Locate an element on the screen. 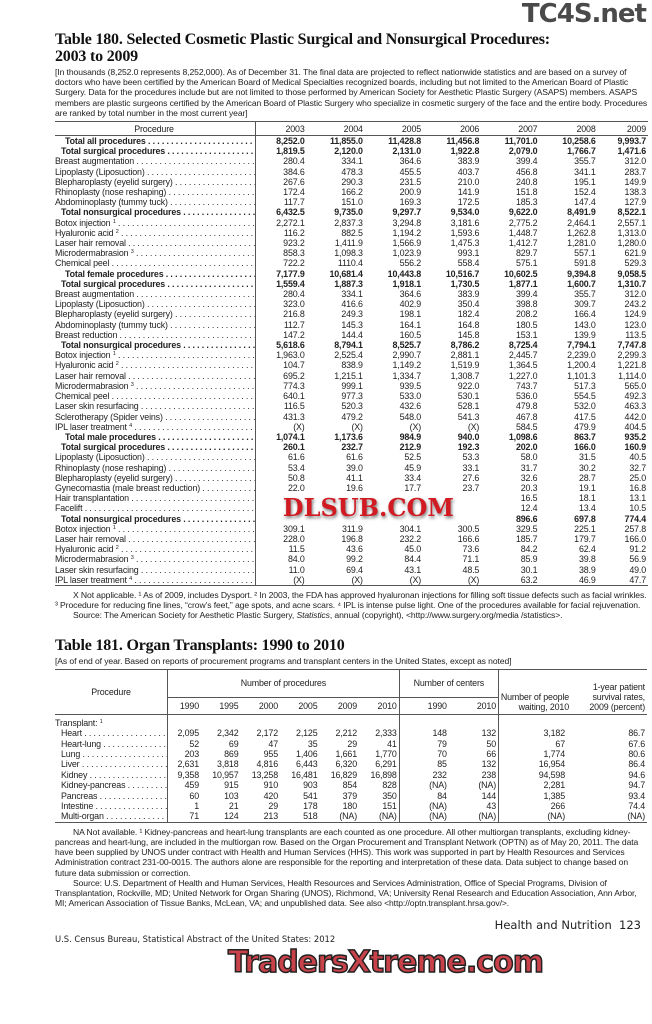 The height and width of the screenshot is (1024, 652). label-text: Liver is located at coordinates (70, 764).